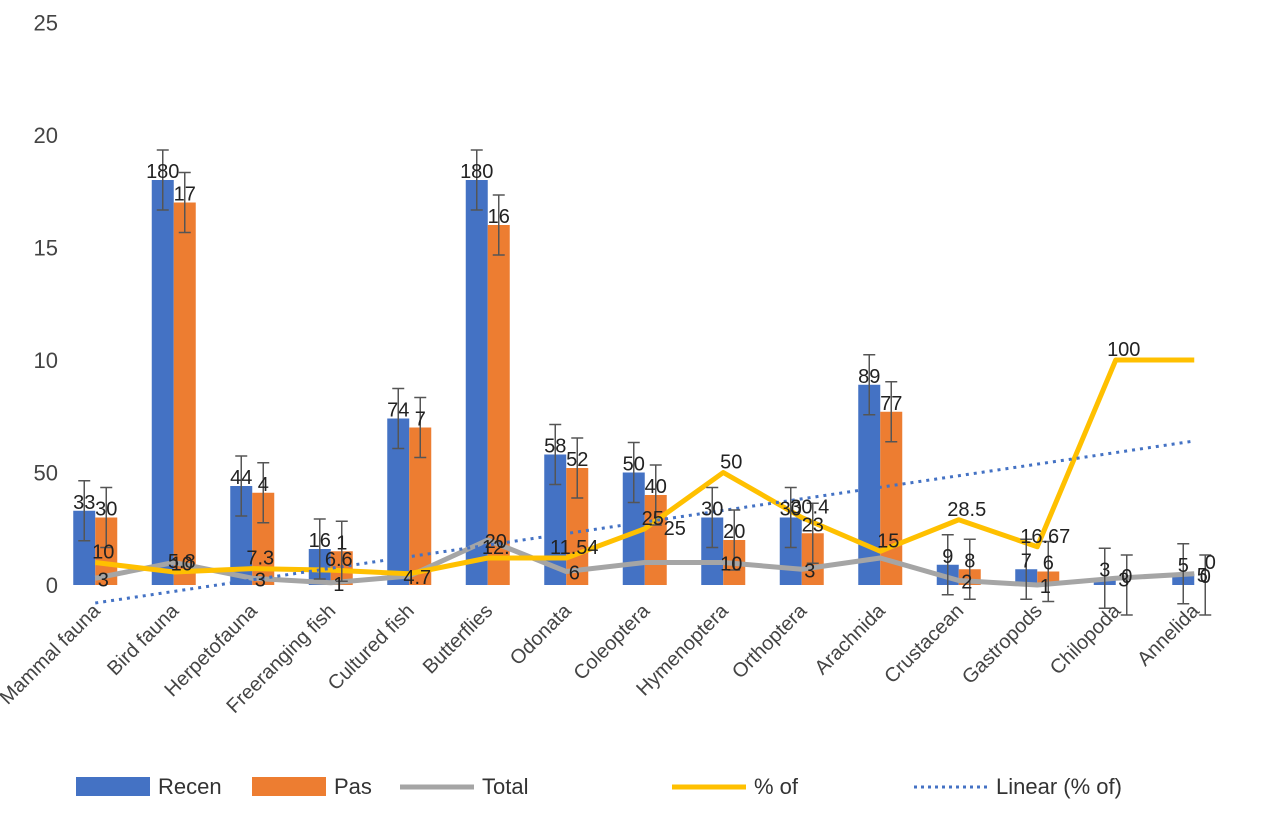 The width and height of the screenshot is (1280, 813). What do you see at coordinates (966, 510) in the screenshot?
I see `data-label: 28.5` at bounding box center [966, 510].